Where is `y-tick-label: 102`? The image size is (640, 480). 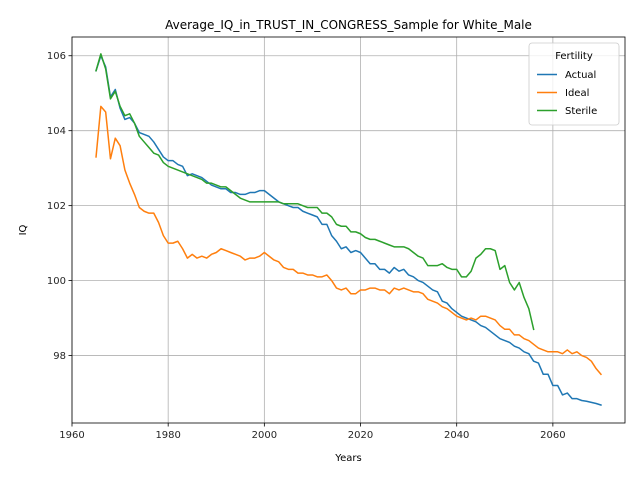 y-tick-label: 102 is located at coordinates (56, 206).